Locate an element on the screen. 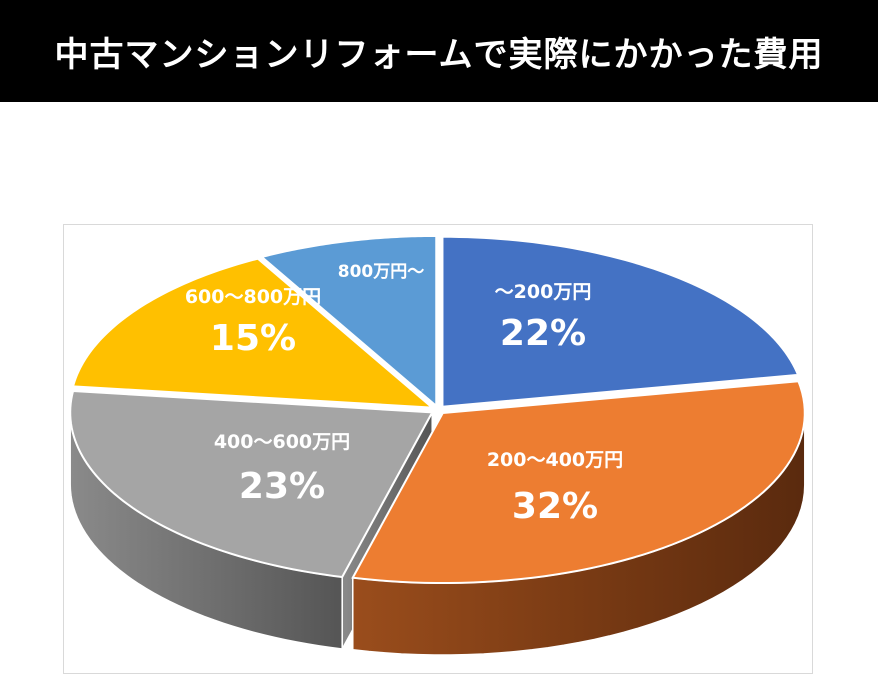 The image size is (878, 676). slice-label-3: 400～600万円 is located at coordinates (282, 442).